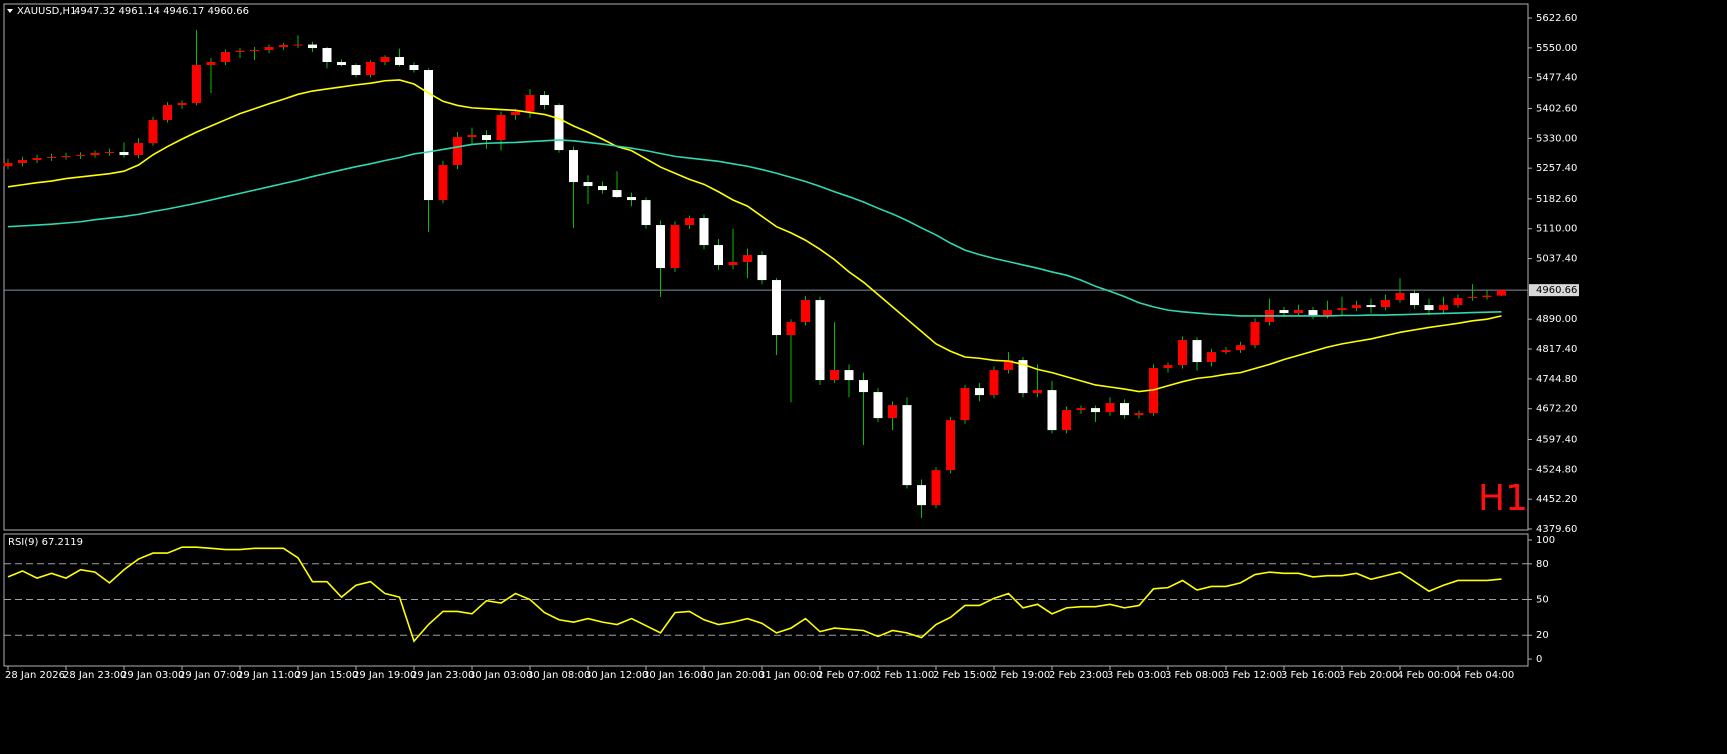 The image size is (1727, 754). Describe the element at coordinates (616, 675) in the screenshot. I see `x-tick-label: 30 Jan 12:00` at that location.